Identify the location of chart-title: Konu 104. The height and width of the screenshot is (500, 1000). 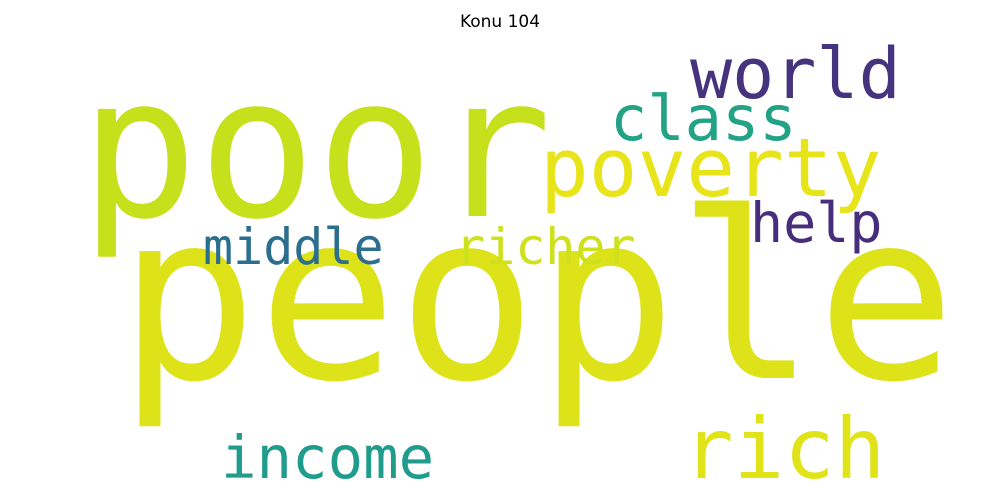
(500, 22).